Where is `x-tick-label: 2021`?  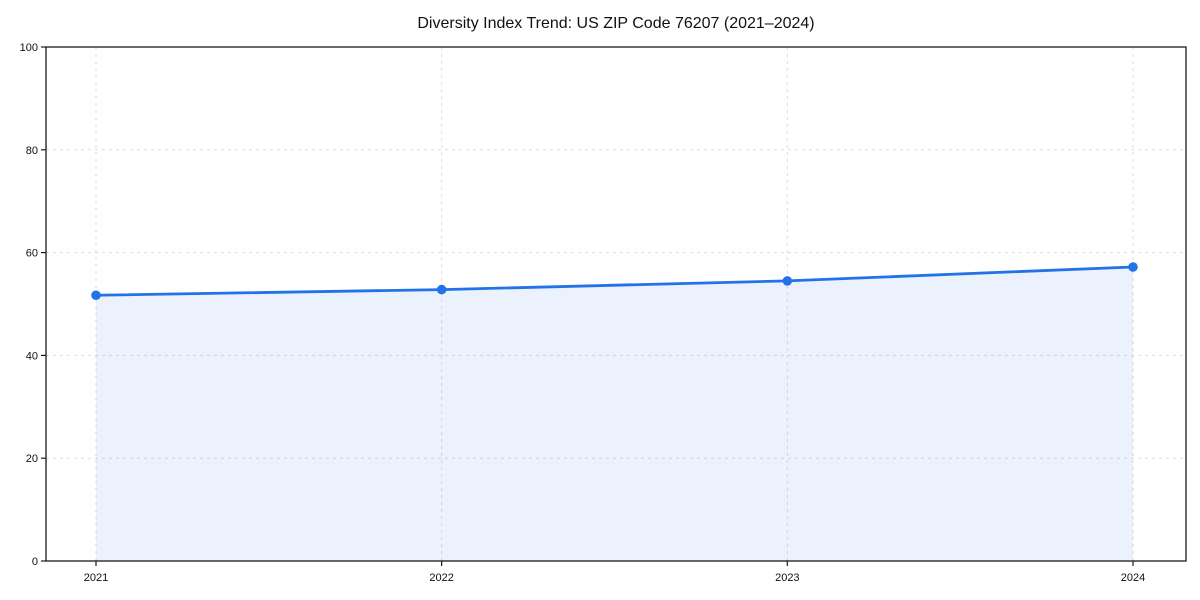
x-tick-label: 2021 is located at coordinates (96, 578).